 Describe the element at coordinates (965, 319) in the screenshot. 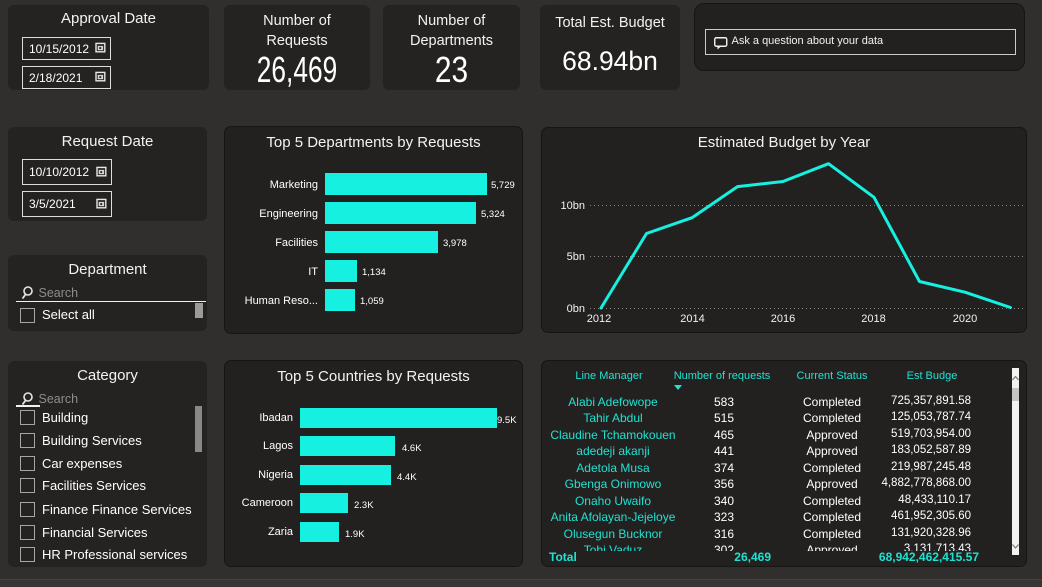

I see `svg-text: 2020` at that location.